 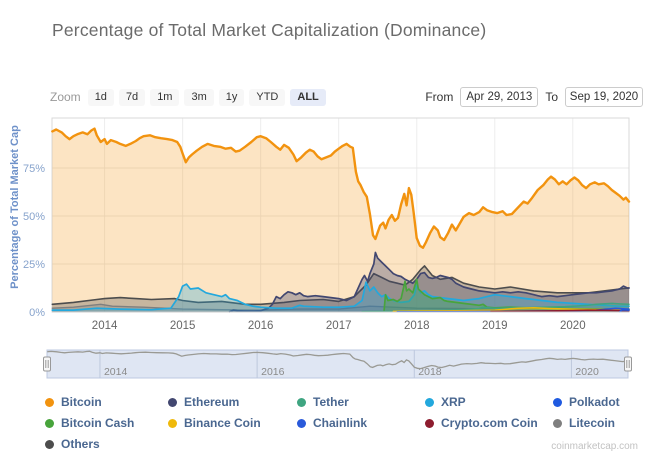 What do you see at coordinates (80, 444) in the screenshot?
I see `legend-label: Others` at bounding box center [80, 444].